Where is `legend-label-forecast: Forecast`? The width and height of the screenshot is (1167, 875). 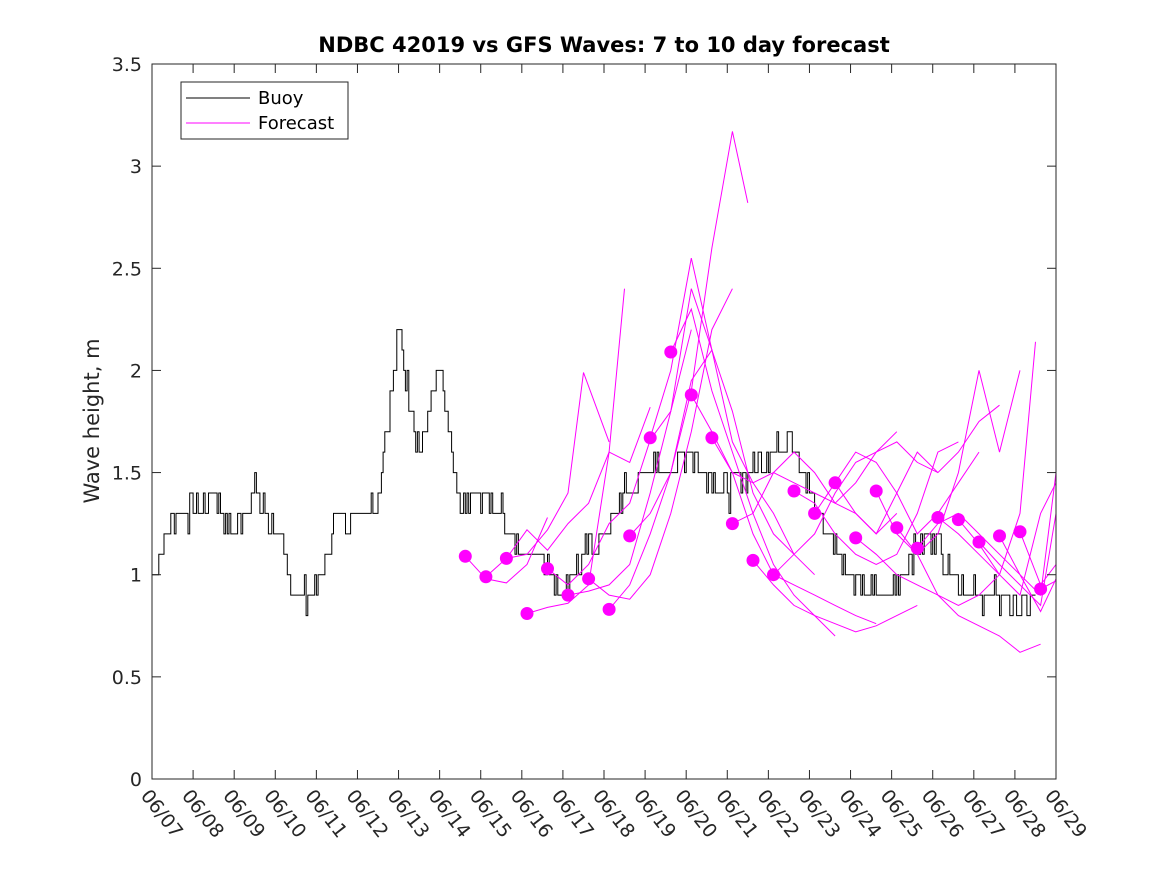
legend-label-forecast: Forecast is located at coordinates (296, 123).